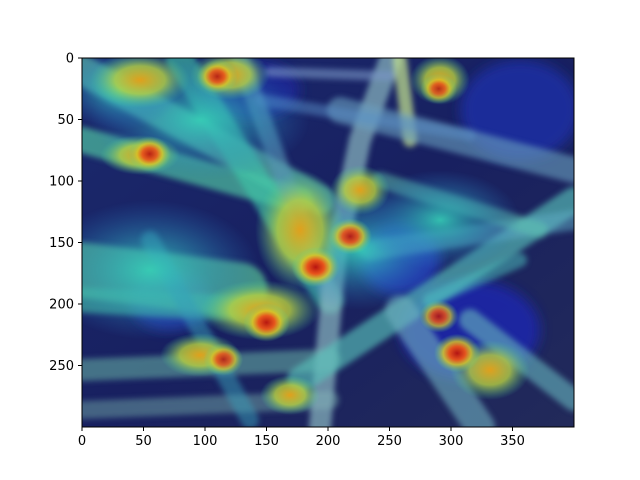 This screenshot has width=640, height=480. I want to click on x-tick-label: 100, so click(205, 441).